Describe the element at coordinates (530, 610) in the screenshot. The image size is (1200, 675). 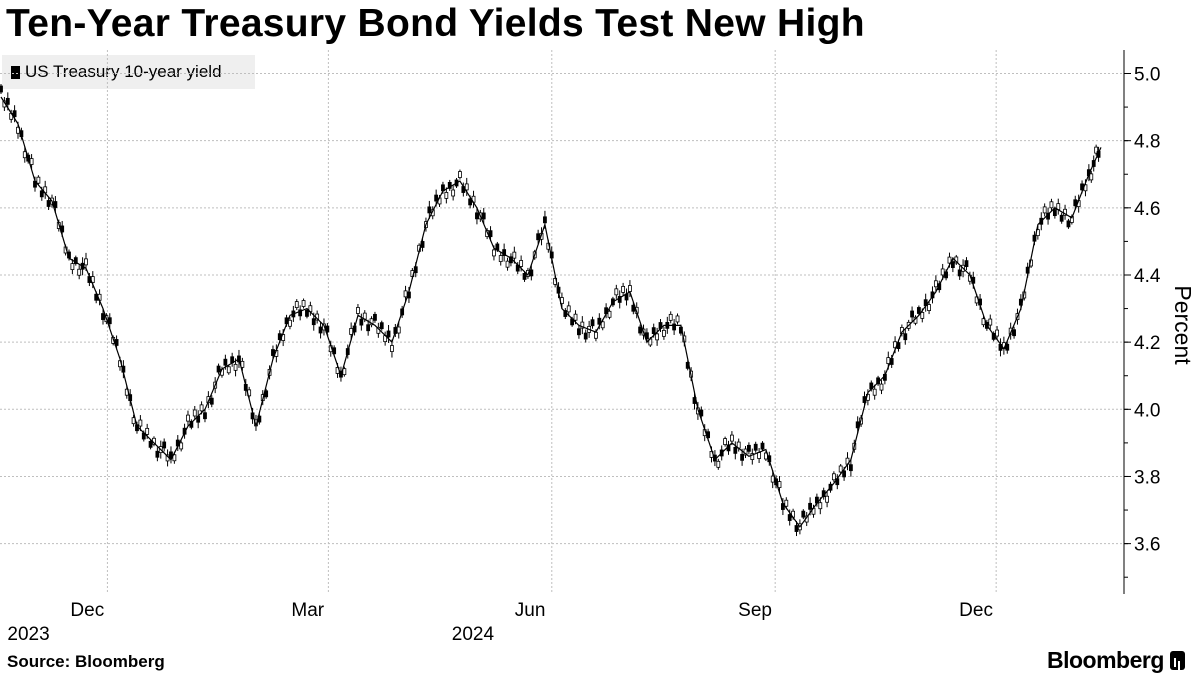
I see `x-tick-label: Jun` at that location.